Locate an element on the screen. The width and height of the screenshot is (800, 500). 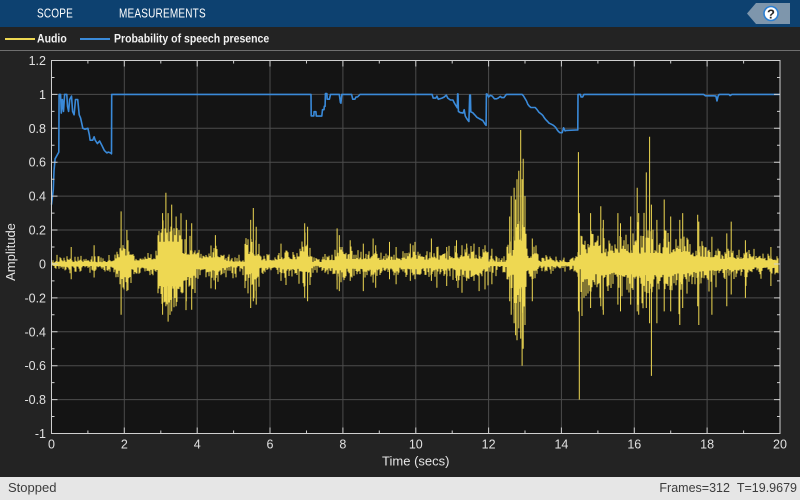
svg-text: -0.8 is located at coordinates (35, 400).